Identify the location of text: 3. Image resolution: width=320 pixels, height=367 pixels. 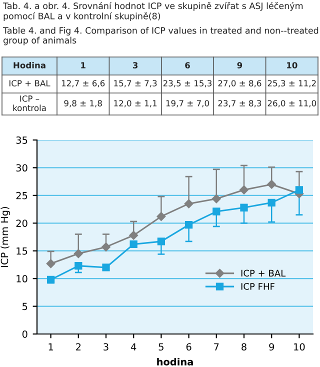
(135, 65).